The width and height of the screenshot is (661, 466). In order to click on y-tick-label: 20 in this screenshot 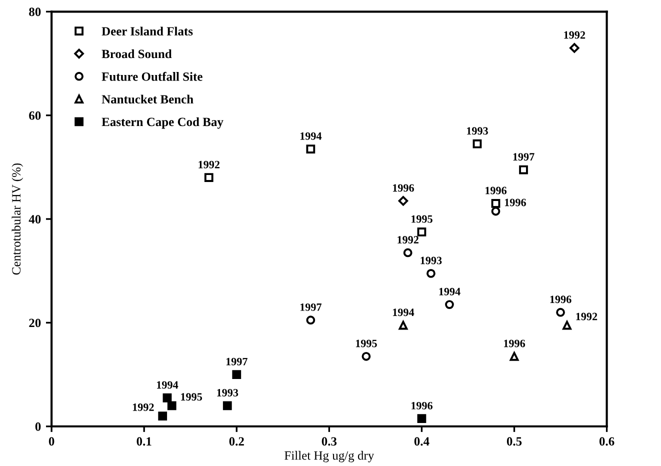, I will do `click(35, 323)`.